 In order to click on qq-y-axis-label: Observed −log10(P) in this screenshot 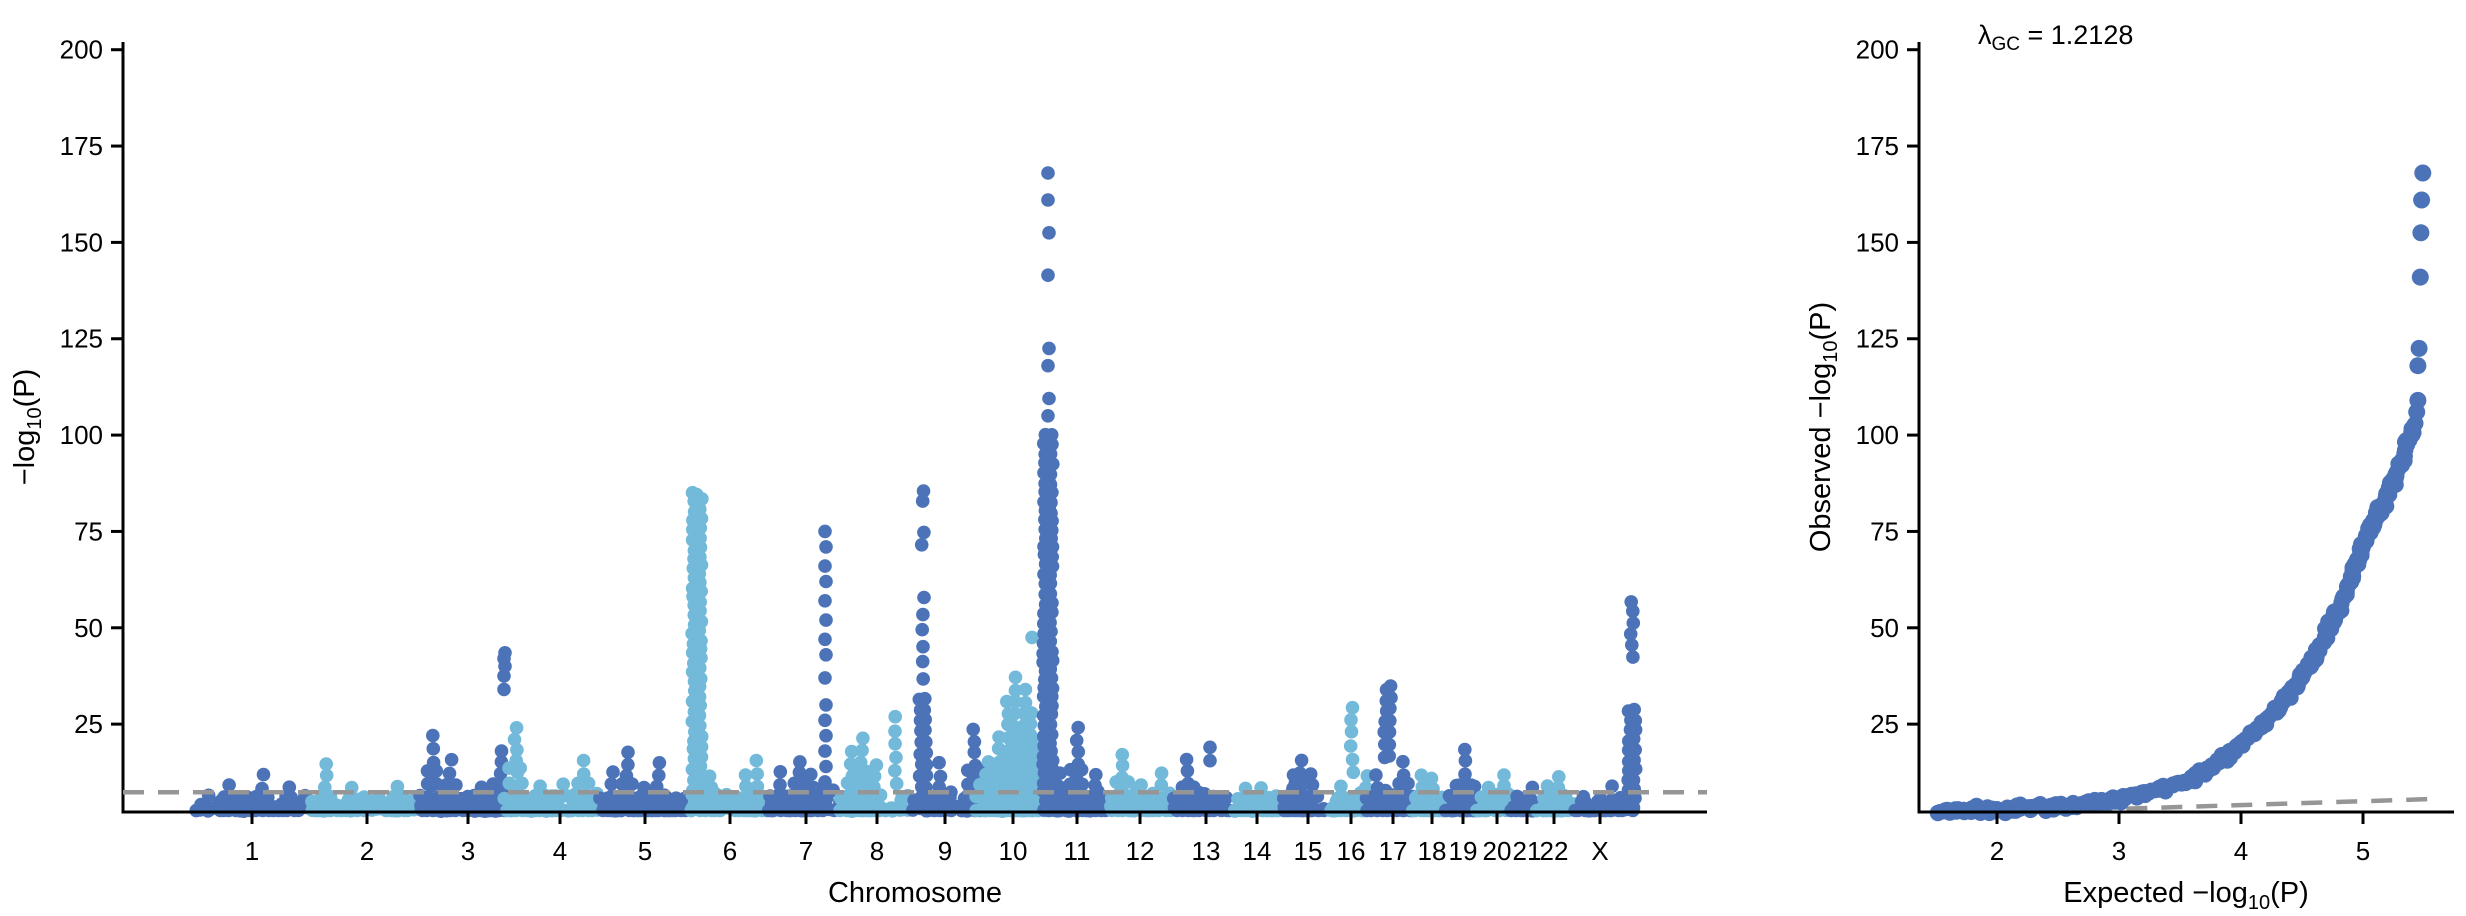, I will do `click(1823, 427)`.